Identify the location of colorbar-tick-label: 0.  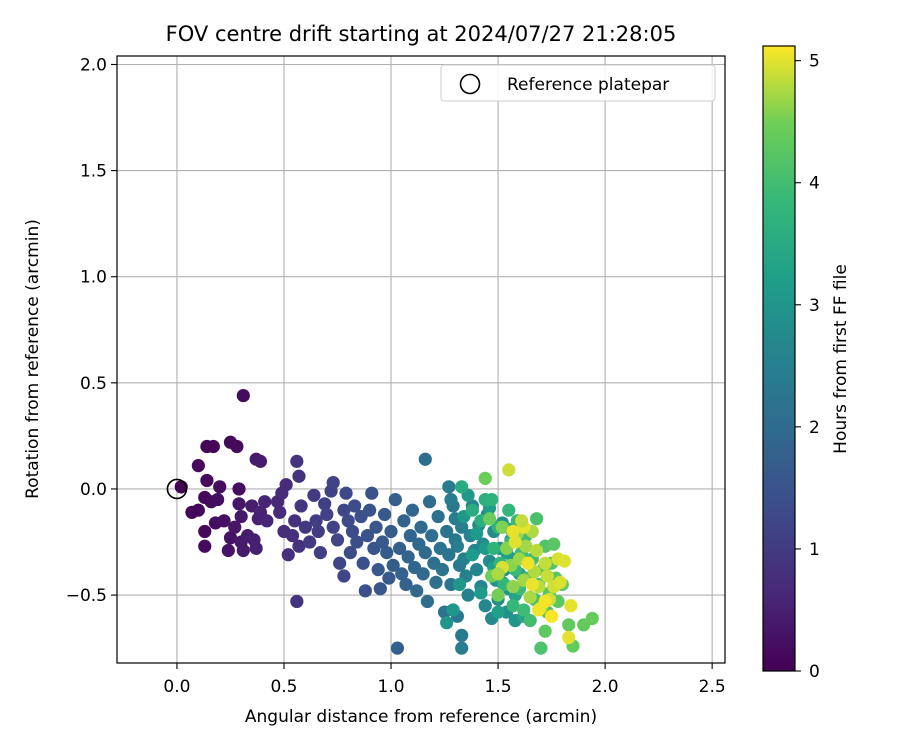
(814, 672).